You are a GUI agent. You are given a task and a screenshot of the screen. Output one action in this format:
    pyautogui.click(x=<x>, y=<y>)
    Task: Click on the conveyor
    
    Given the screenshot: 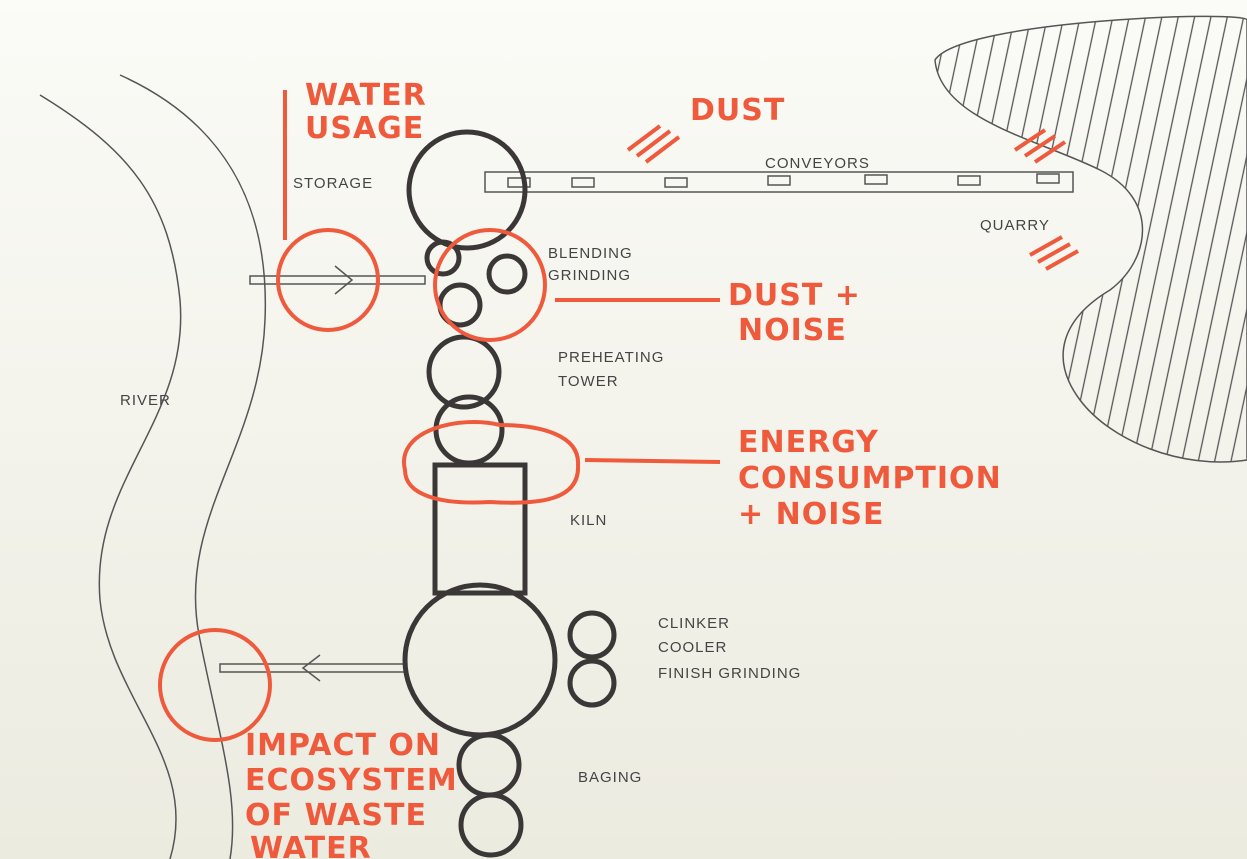 What is the action you would take?
    pyautogui.click(x=779, y=182)
    